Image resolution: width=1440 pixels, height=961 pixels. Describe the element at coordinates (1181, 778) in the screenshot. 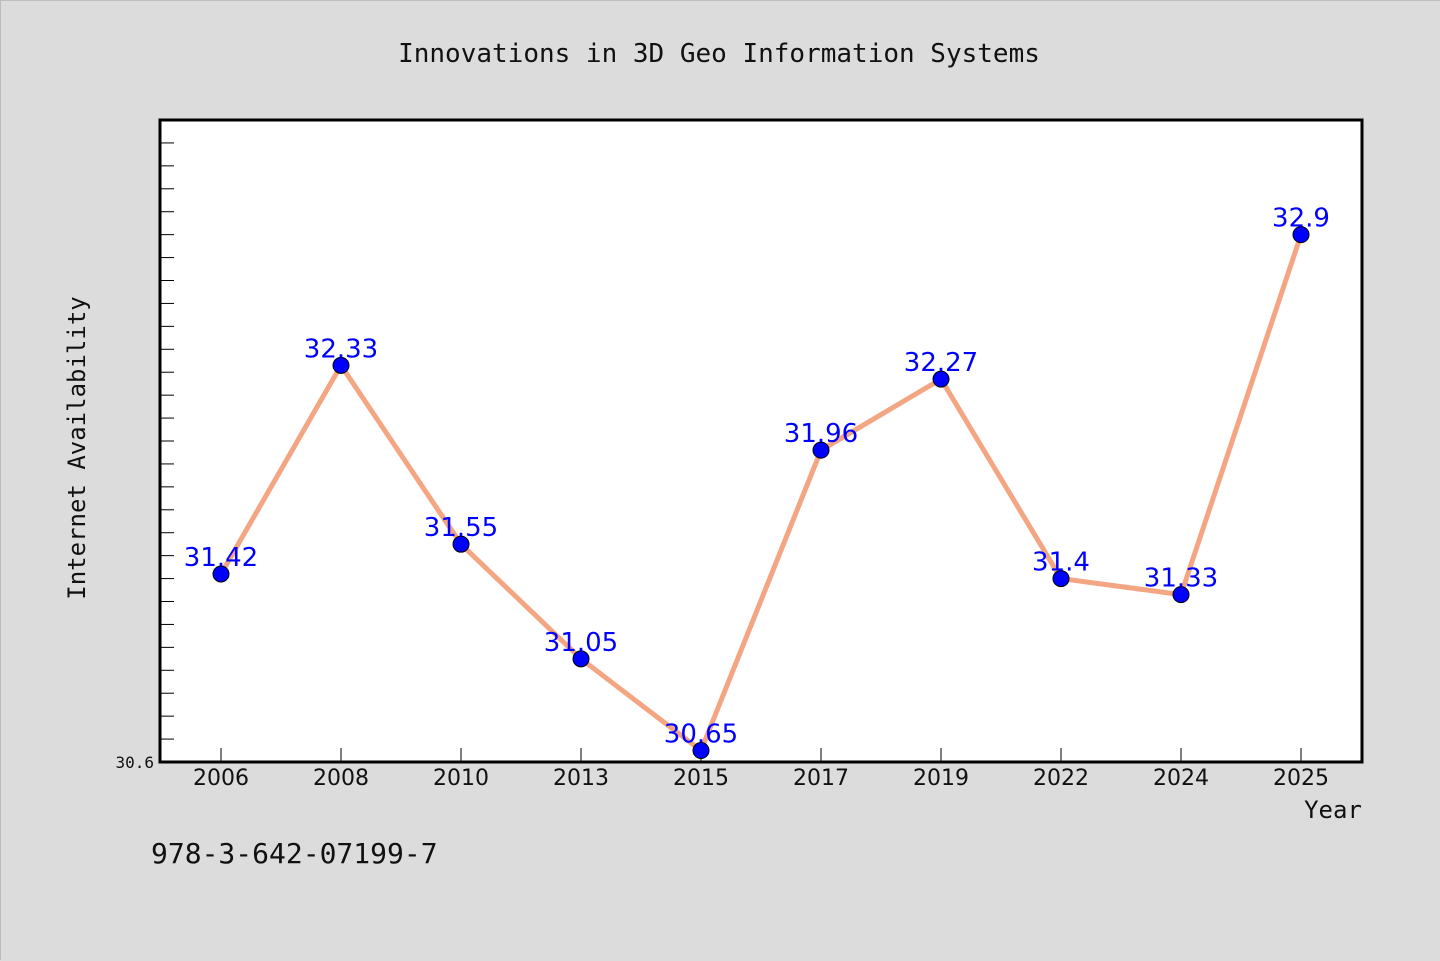

I see `x-tick-label: 2024` at that location.